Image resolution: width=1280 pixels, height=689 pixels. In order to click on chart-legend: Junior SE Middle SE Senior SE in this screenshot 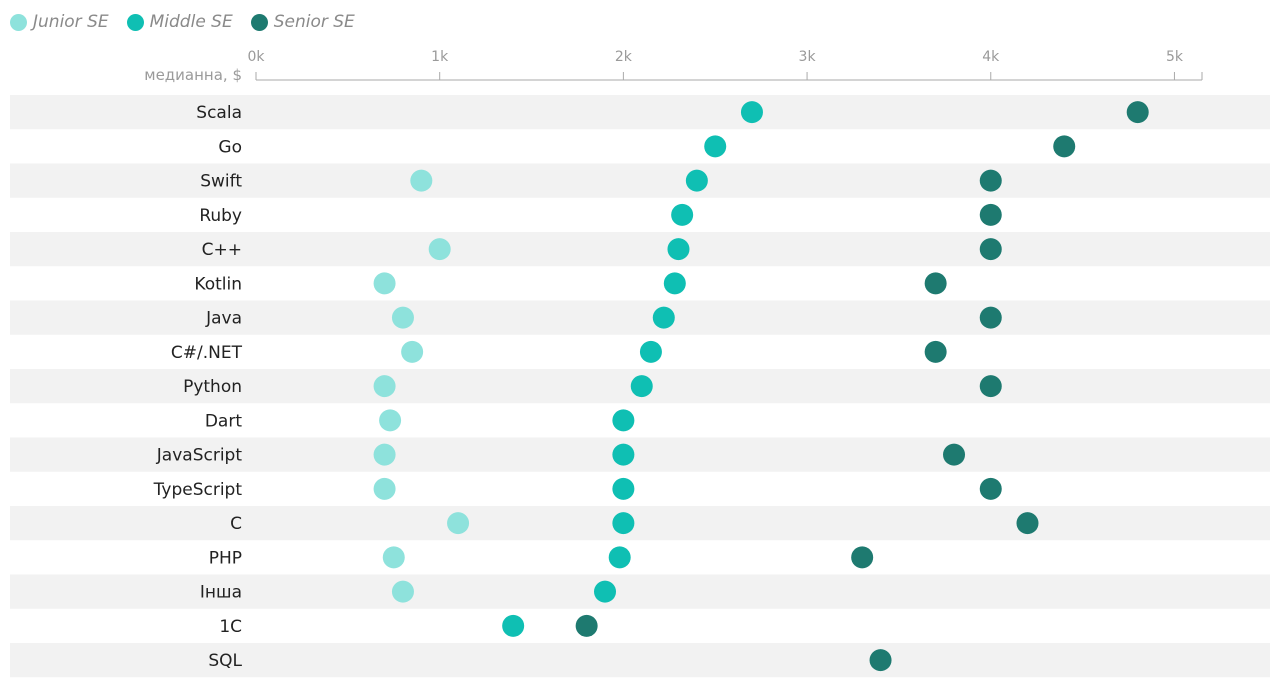, I will do `click(191, 22)`.